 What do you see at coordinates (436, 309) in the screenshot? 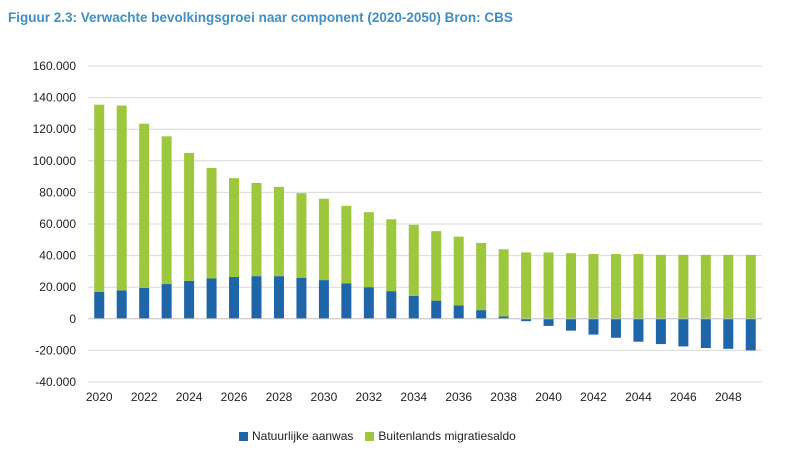
I see `bar-natural-growth-2035` at bounding box center [436, 309].